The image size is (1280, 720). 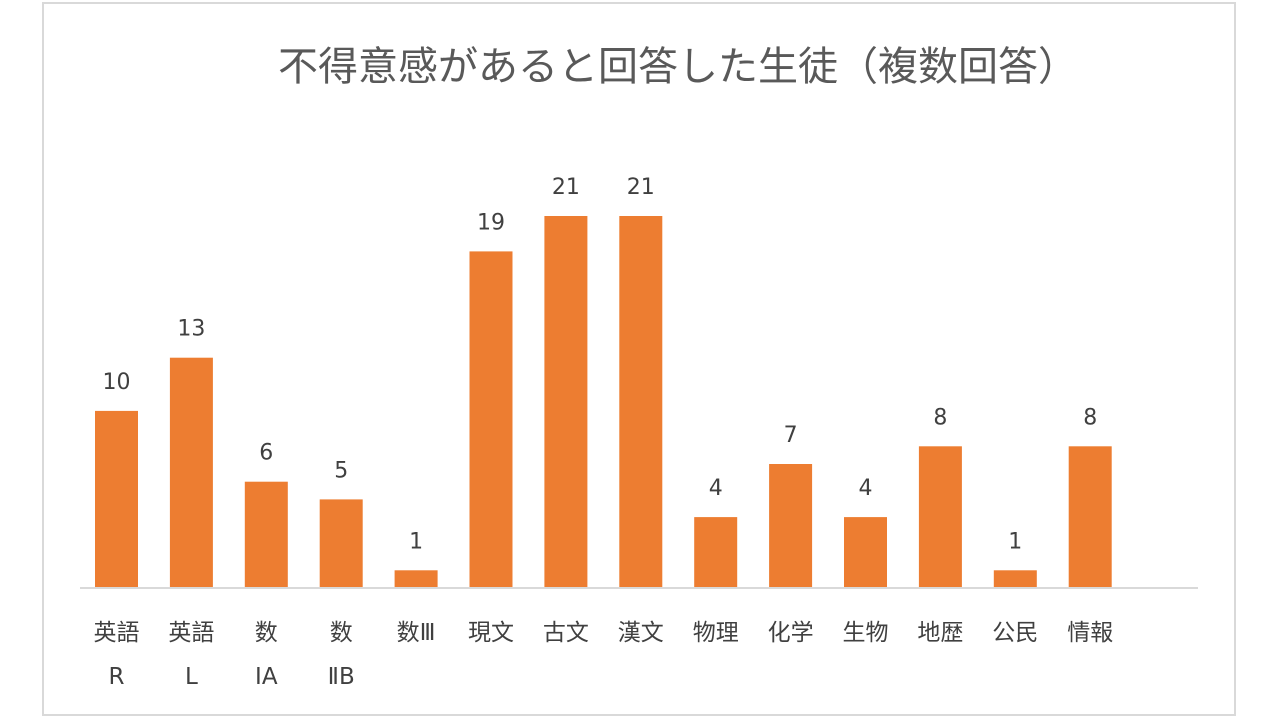 I want to click on data-label: 10, so click(x=117, y=382).